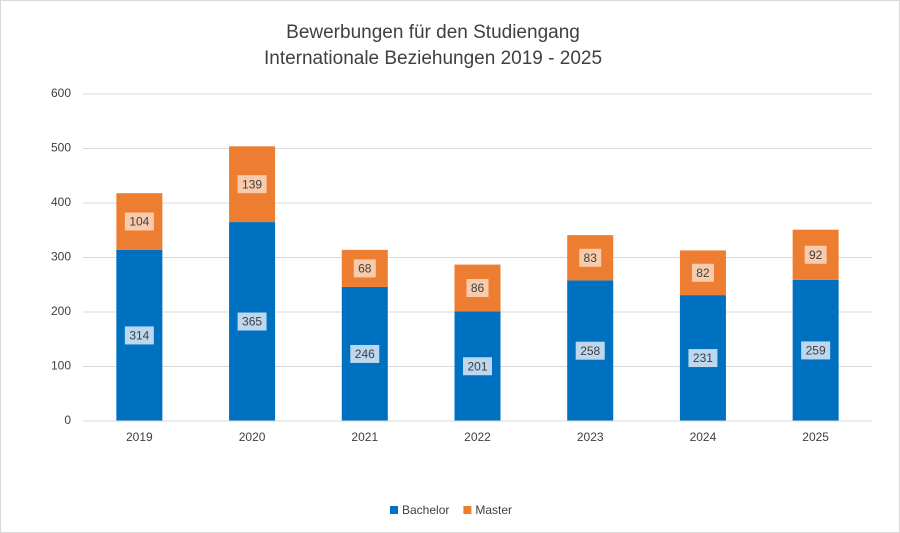 The height and width of the screenshot is (533, 900). I want to click on data-label: 82, so click(703, 273).